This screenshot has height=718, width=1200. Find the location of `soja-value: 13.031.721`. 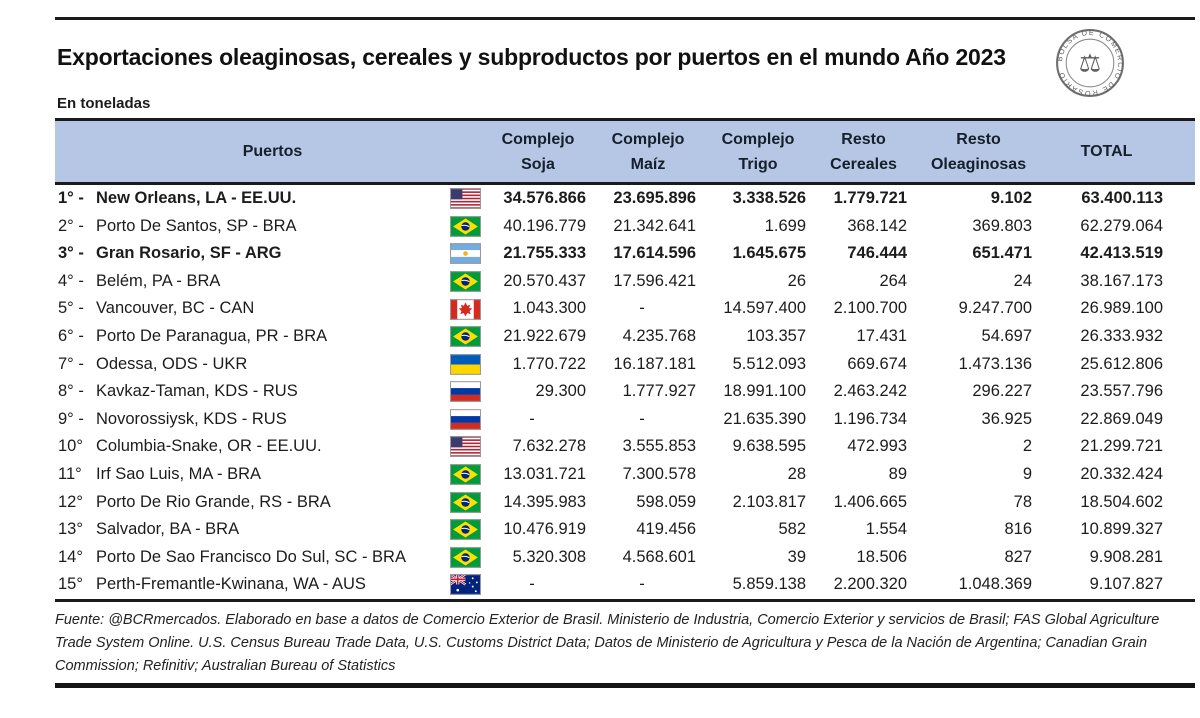

soja-value: 13.031.721 is located at coordinates (545, 473).